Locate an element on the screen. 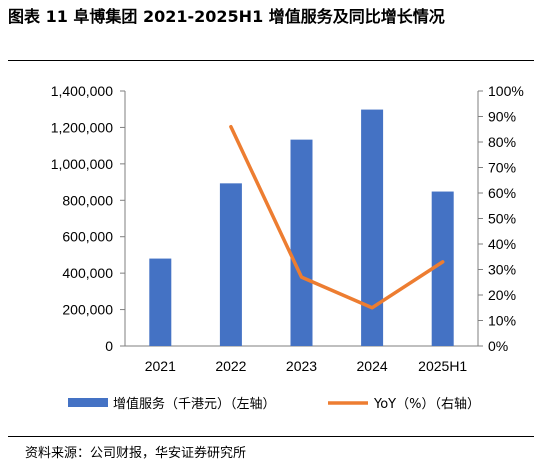 This screenshot has height=468, width=542. right-tick-label: 50% is located at coordinates (502, 219).